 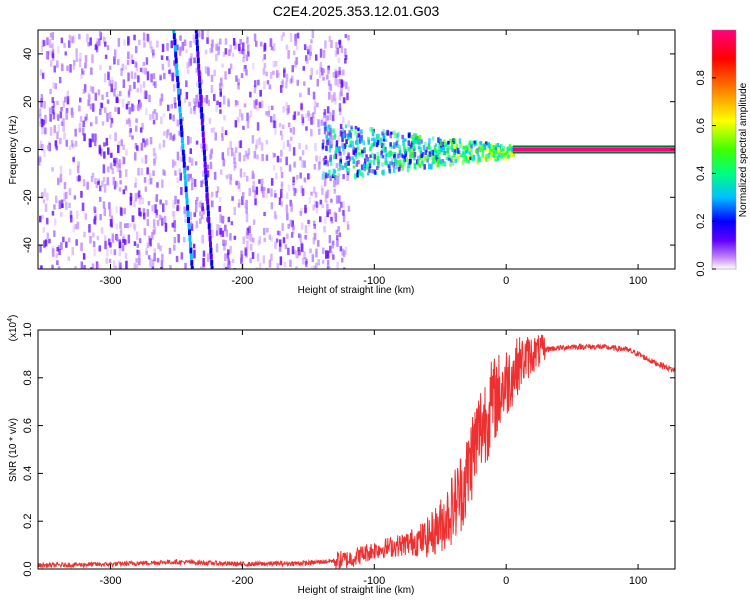 I want to click on colorbar-tick-label: 0.6, so click(x=701, y=125).